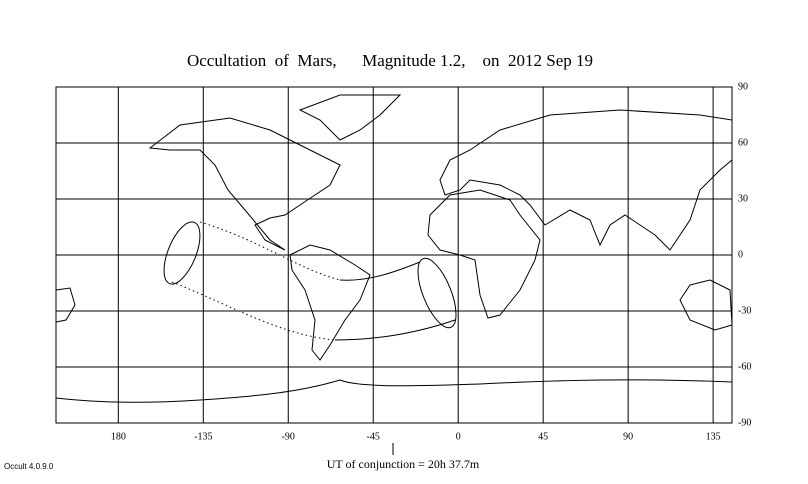 The image size is (808, 484). I want to click on x-tick-label: 135, so click(713, 436).